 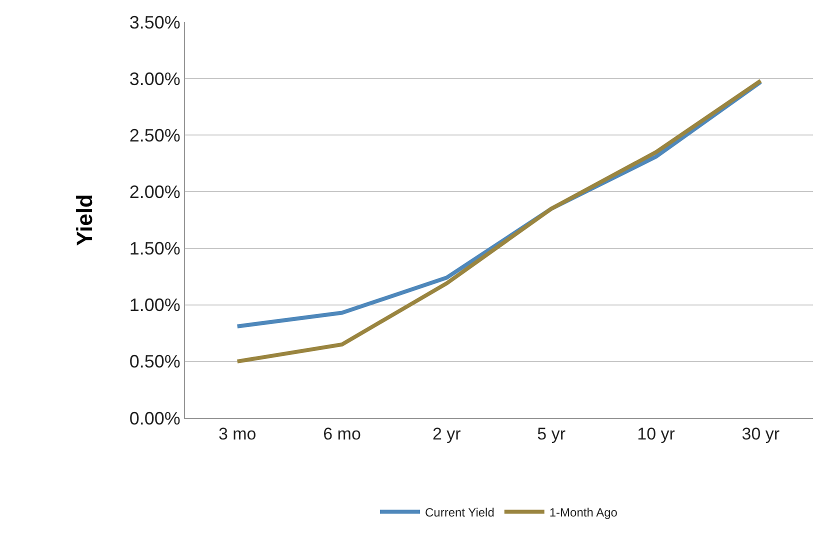 I want to click on y-tick-label: 2.00%, so click(x=154, y=192).